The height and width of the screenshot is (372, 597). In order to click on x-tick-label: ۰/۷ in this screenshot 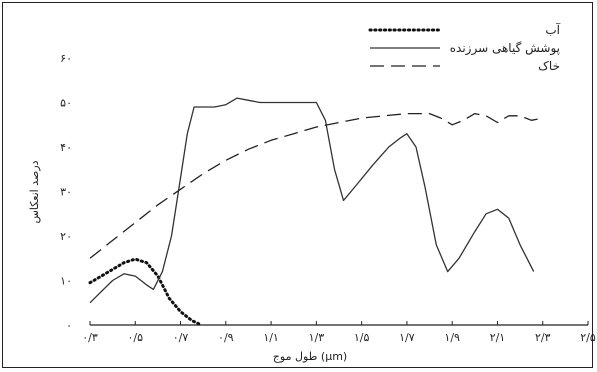, I will do `click(181, 337)`.